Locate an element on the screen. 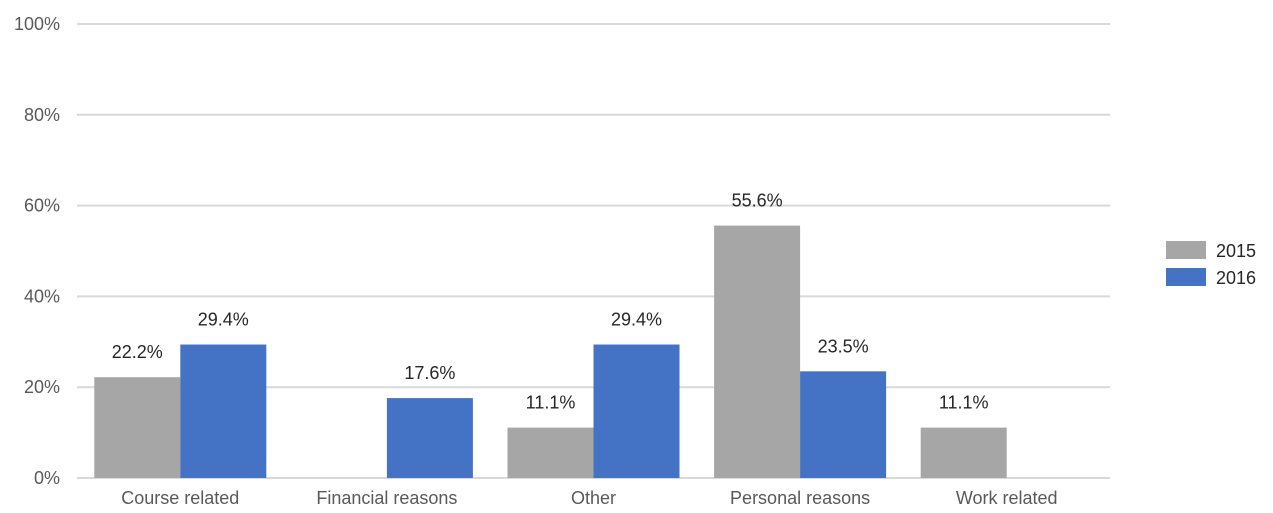  bar-2015-course-related is located at coordinates (137, 427).